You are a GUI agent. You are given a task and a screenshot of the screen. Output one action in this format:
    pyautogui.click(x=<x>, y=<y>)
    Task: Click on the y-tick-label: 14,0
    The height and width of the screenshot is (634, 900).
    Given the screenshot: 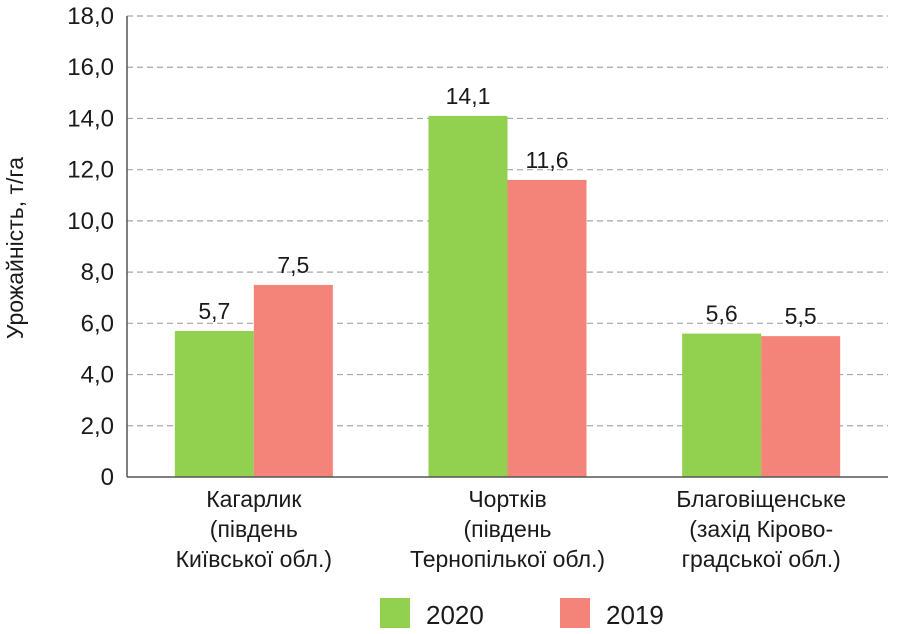 What is the action you would take?
    pyautogui.click(x=90, y=118)
    